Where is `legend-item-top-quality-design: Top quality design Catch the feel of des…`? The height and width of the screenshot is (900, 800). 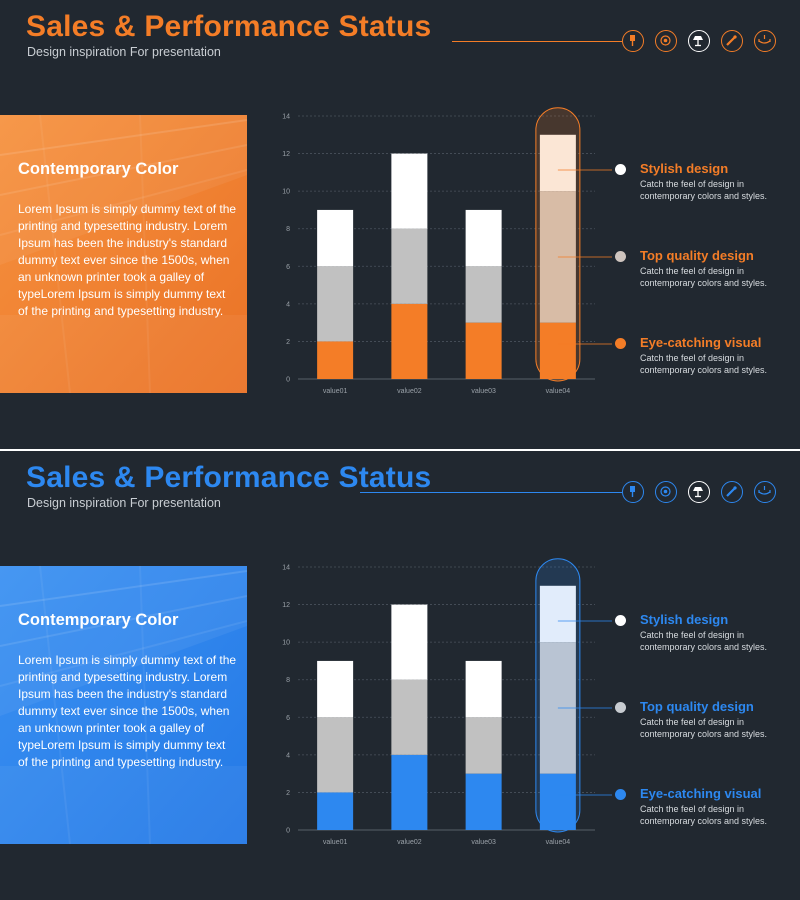
legend-item-top-quality-design: Top quality design Catch the feel of des… is located at coordinates (702, 730).